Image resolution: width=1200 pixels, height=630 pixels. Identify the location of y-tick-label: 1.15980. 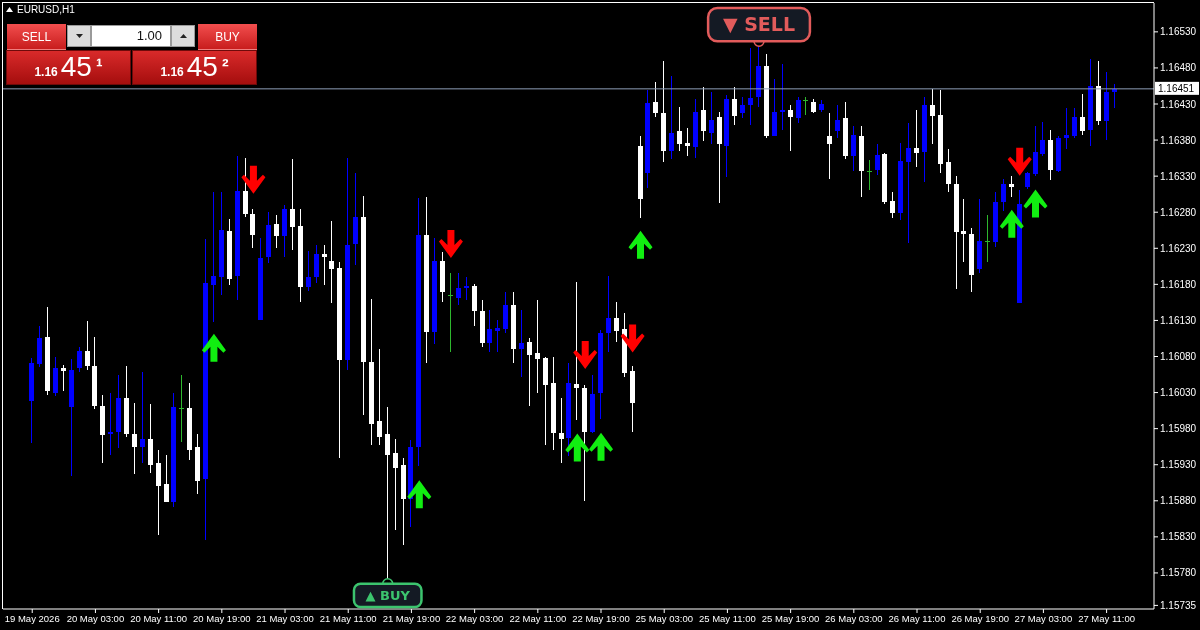
(1178, 429).